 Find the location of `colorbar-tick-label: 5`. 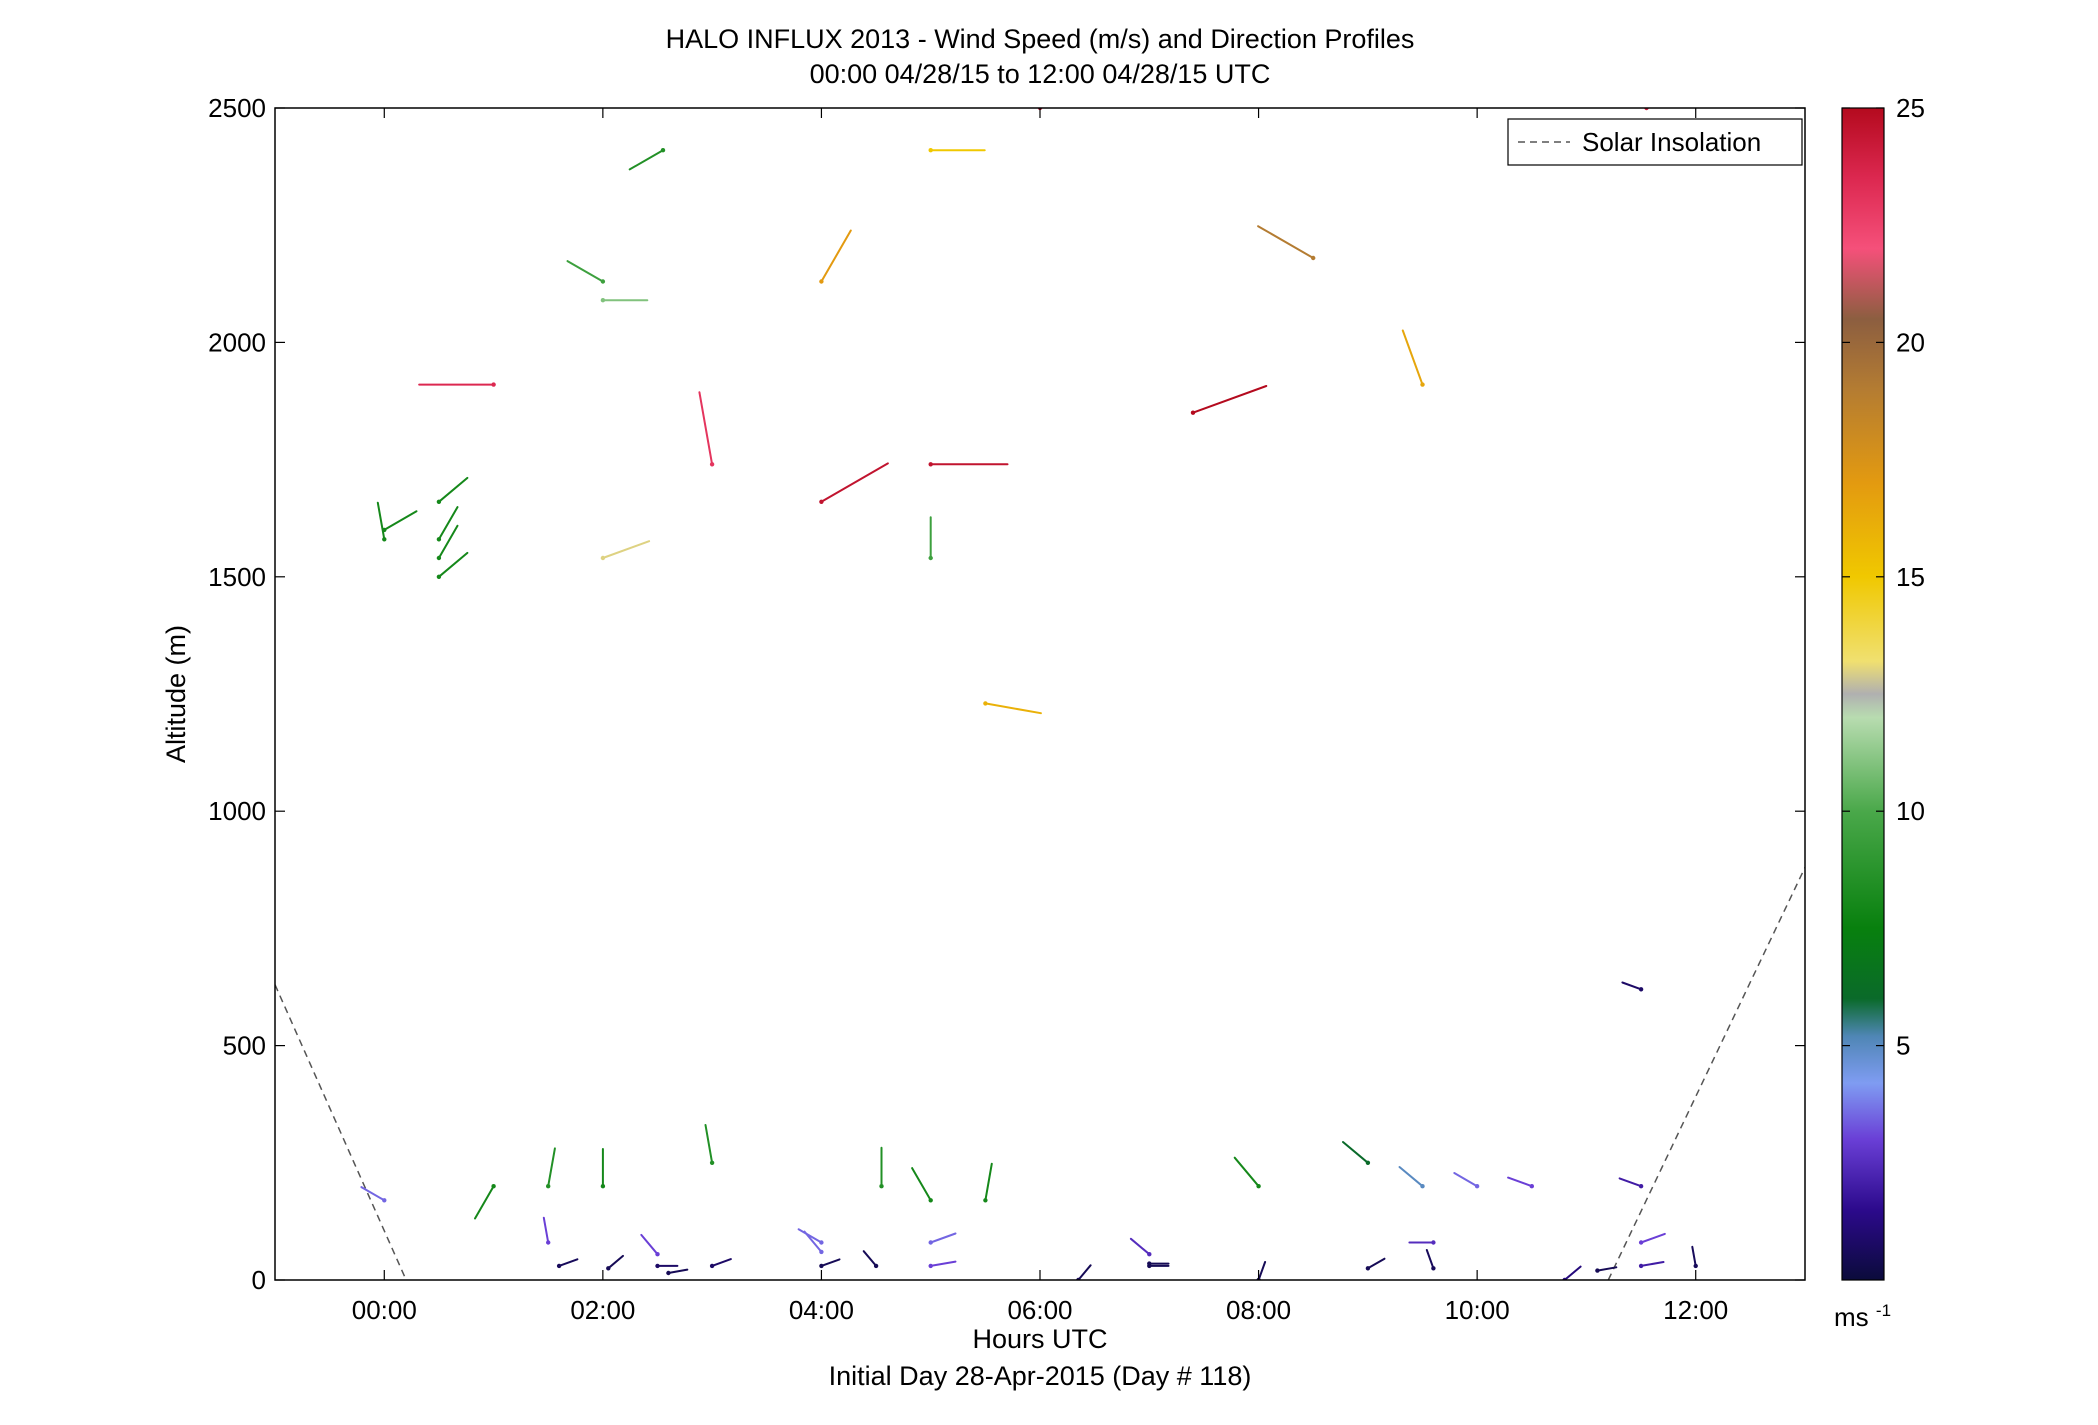

colorbar-tick-label: 5 is located at coordinates (1903, 1046).